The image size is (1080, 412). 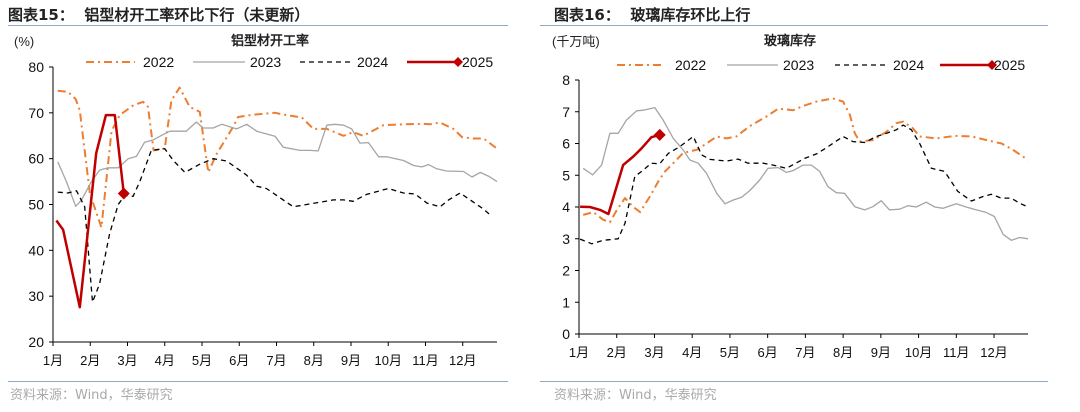 I want to click on chart-title: 铝型材开工率, so click(x=270, y=40).